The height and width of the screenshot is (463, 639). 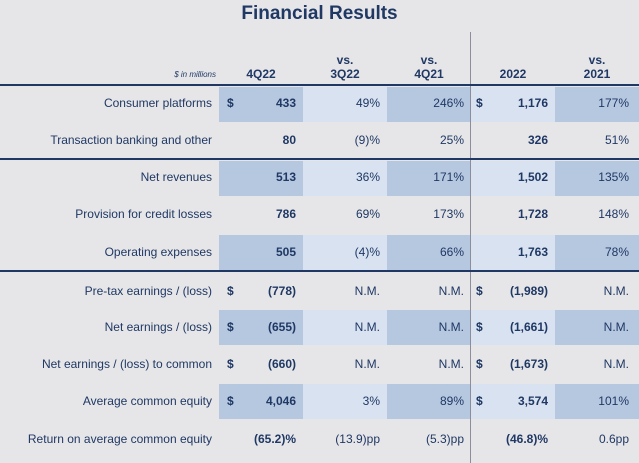 I want to click on value-2022: 3,574, so click(x=532, y=401).